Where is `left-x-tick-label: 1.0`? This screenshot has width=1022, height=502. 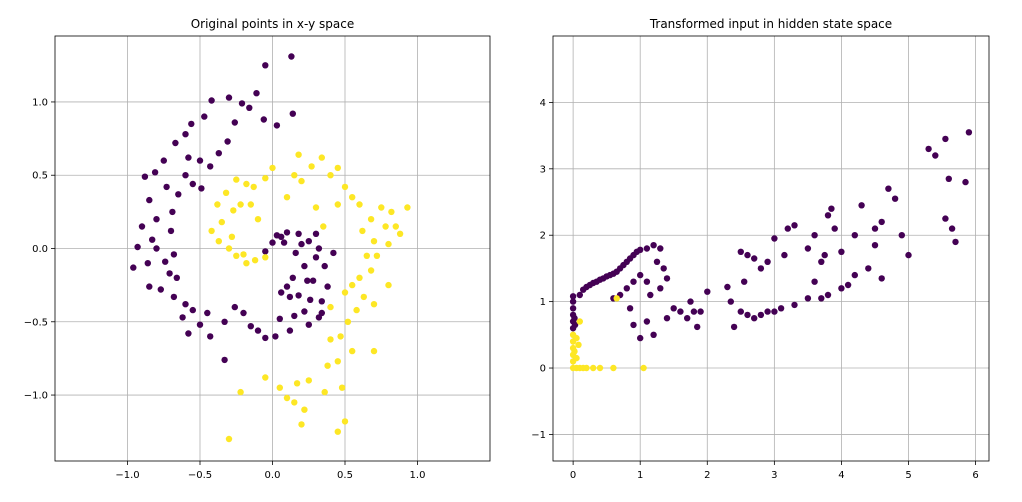
left-x-tick-label: 1.0 is located at coordinates (418, 475).